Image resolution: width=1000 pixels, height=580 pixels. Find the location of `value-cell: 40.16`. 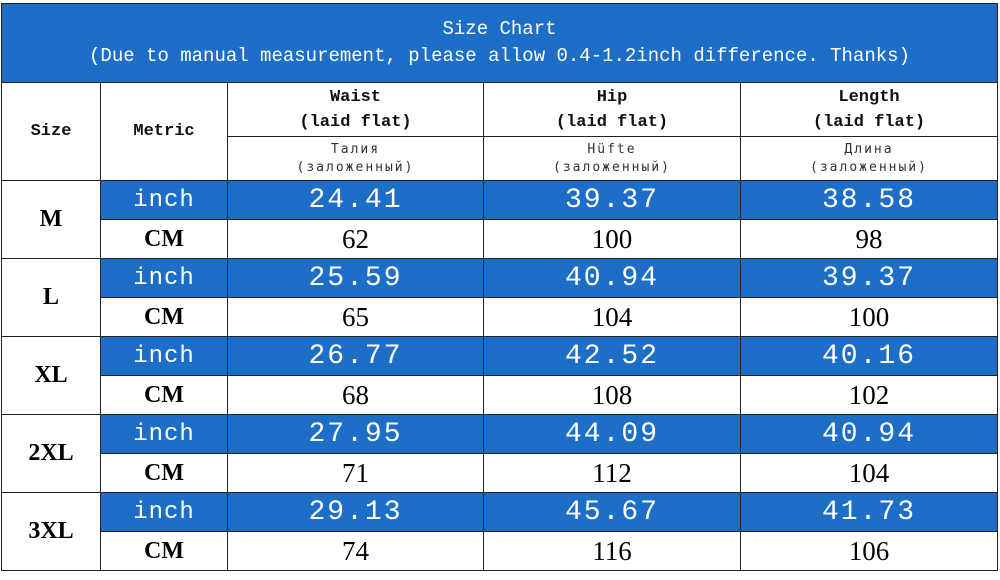

value-cell: 40.16 is located at coordinates (869, 356).